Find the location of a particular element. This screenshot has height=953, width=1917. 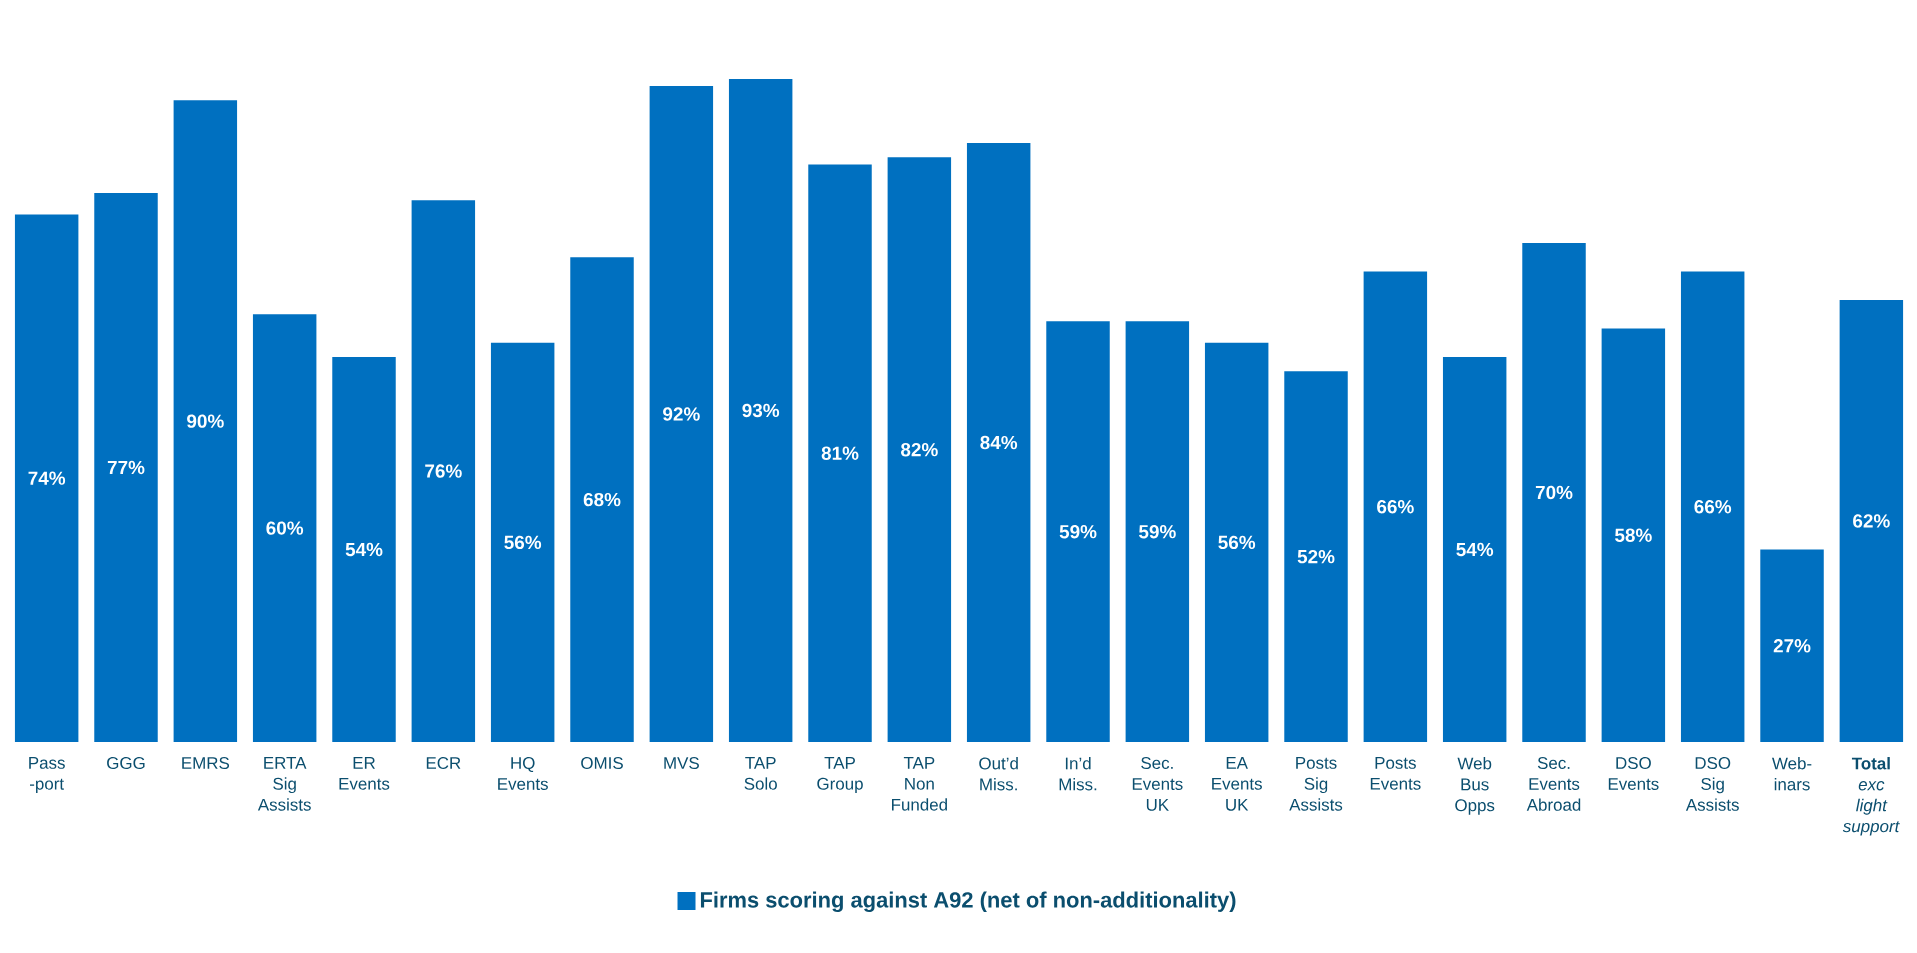

data-label: 52% is located at coordinates (1316, 556).